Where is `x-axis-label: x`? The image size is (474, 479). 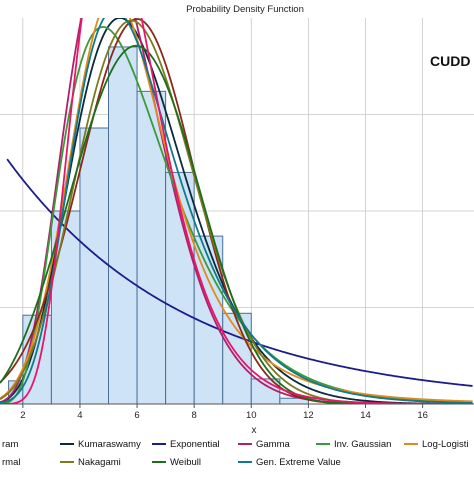
x-axis-label: x is located at coordinates (254, 430).